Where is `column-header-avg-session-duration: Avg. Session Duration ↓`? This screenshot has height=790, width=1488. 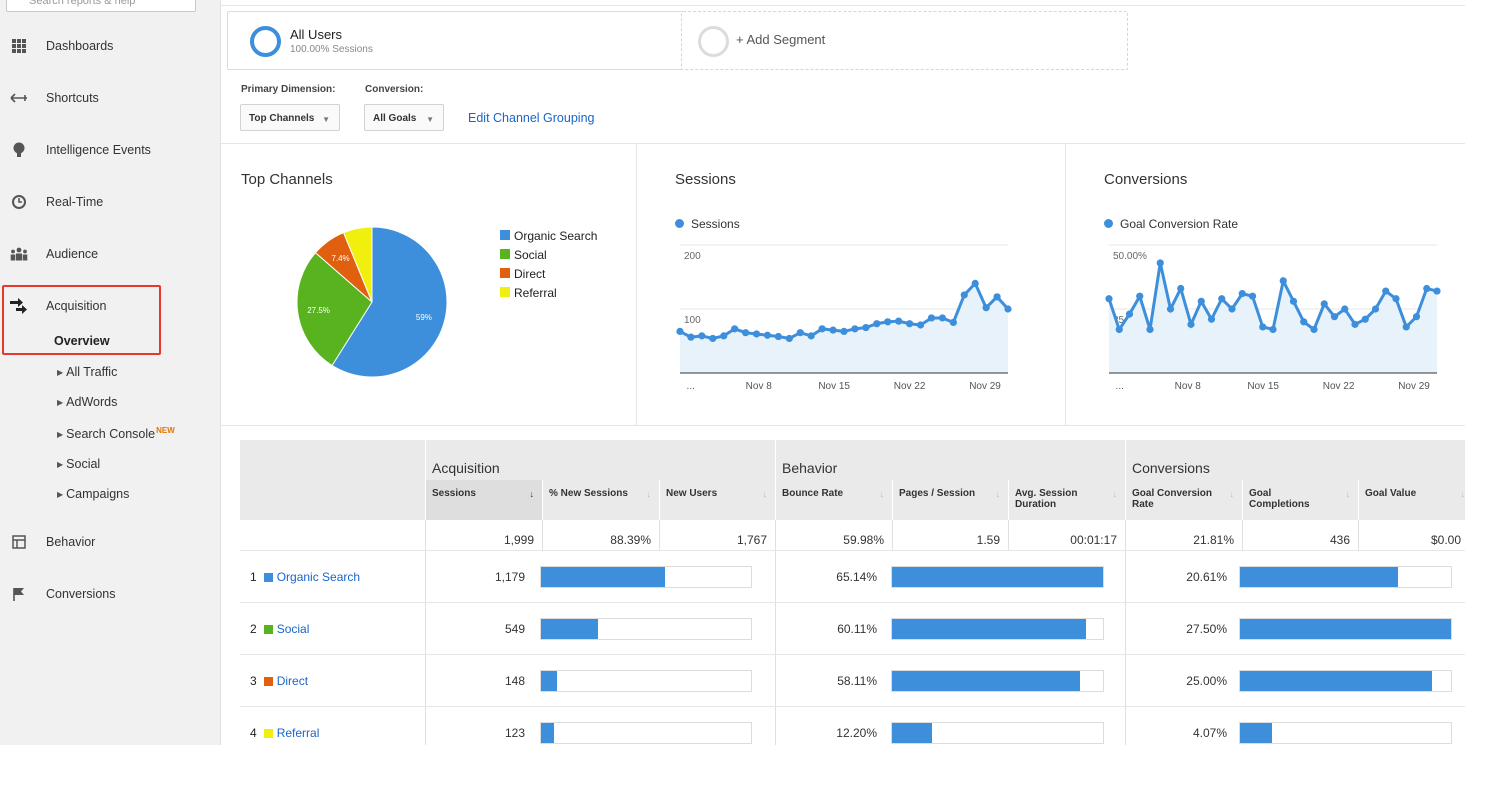
column-header-avg-session-duration: Avg. Session Duration ↓ is located at coordinates (1066, 500).